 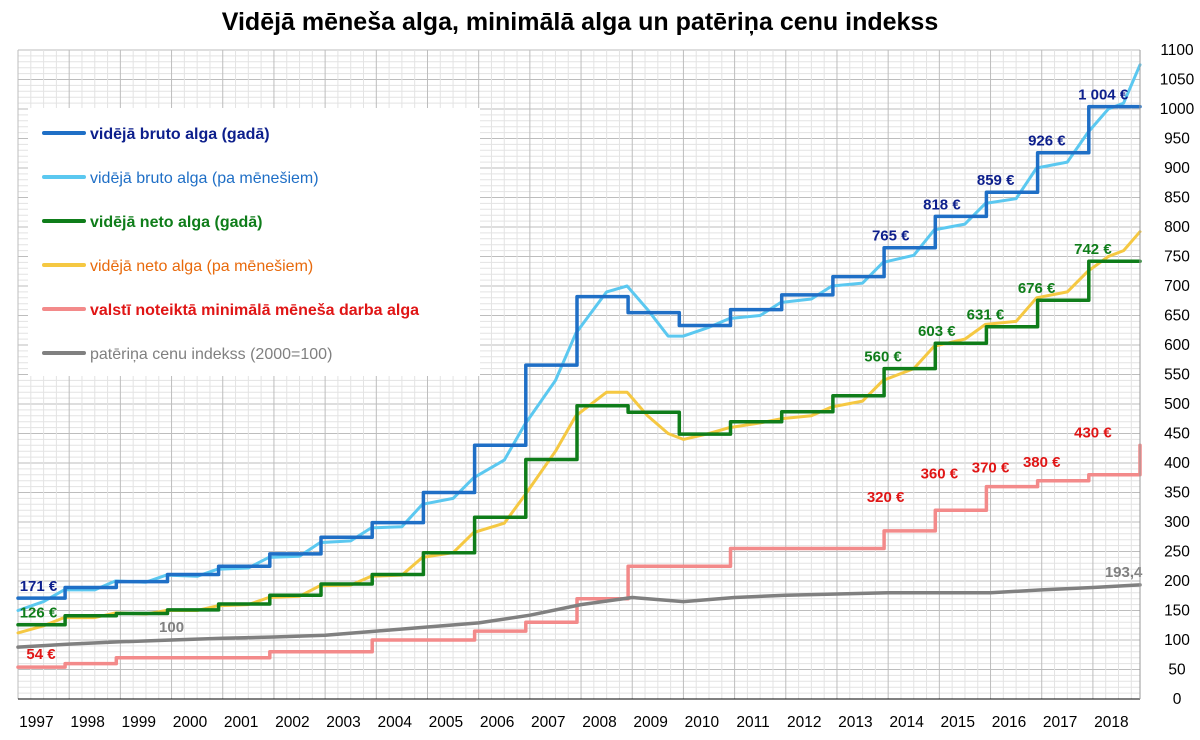 I want to click on x-tick-label: 2011, so click(x=752, y=722).